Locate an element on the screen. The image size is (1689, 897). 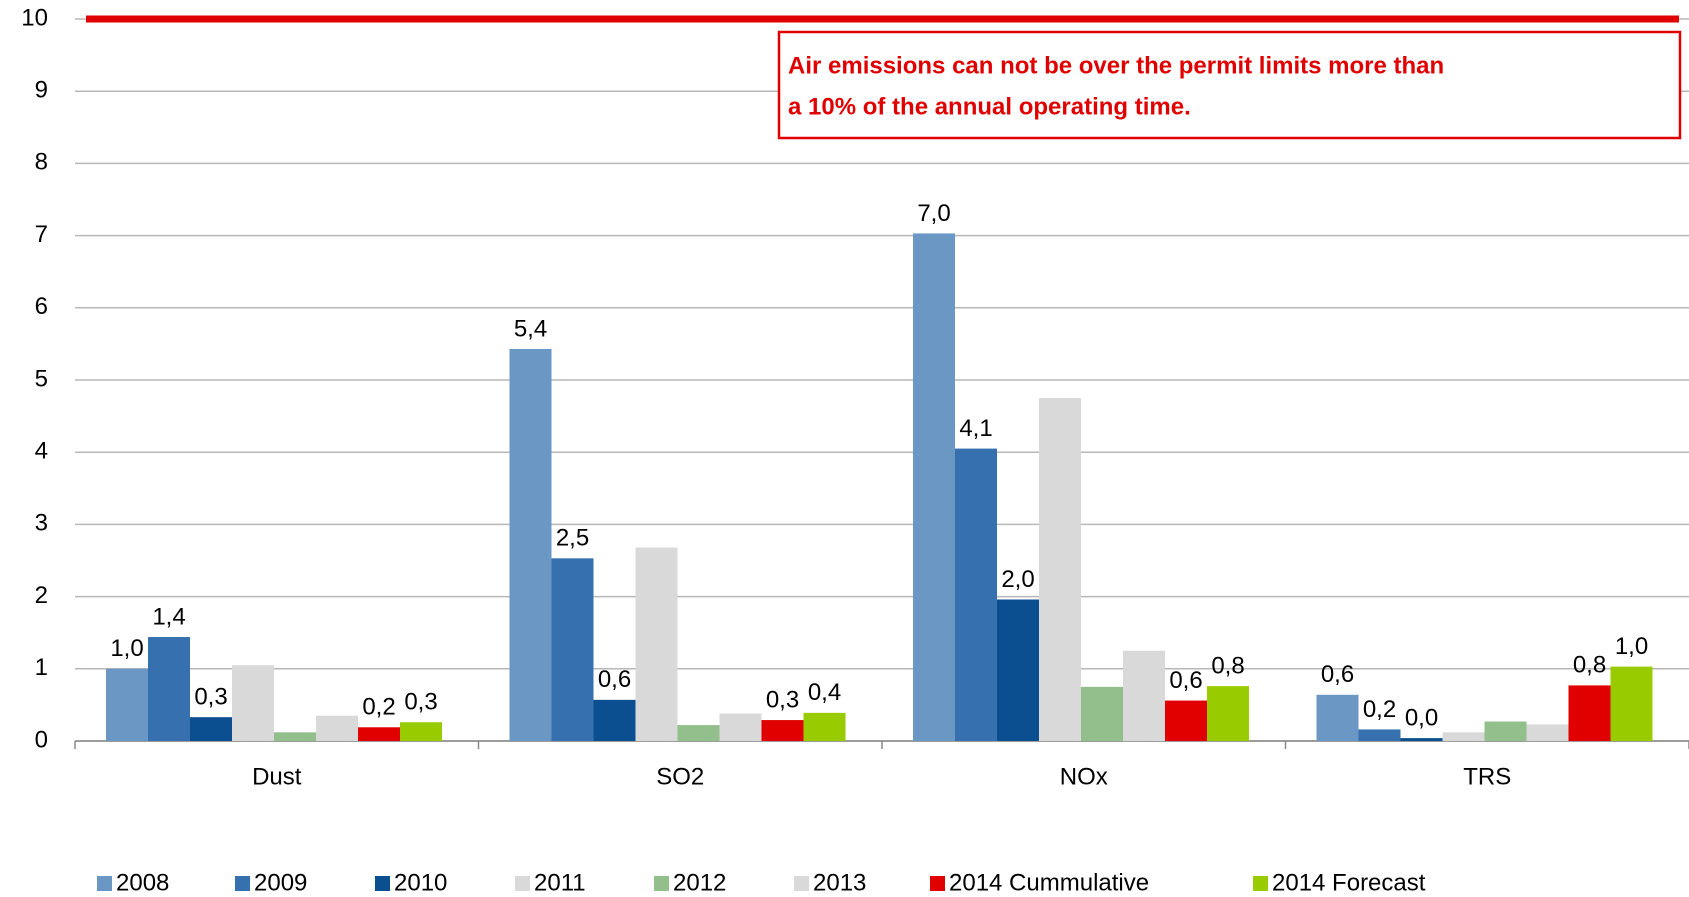
legend-label: 2012 is located at coordinates (699, 882).